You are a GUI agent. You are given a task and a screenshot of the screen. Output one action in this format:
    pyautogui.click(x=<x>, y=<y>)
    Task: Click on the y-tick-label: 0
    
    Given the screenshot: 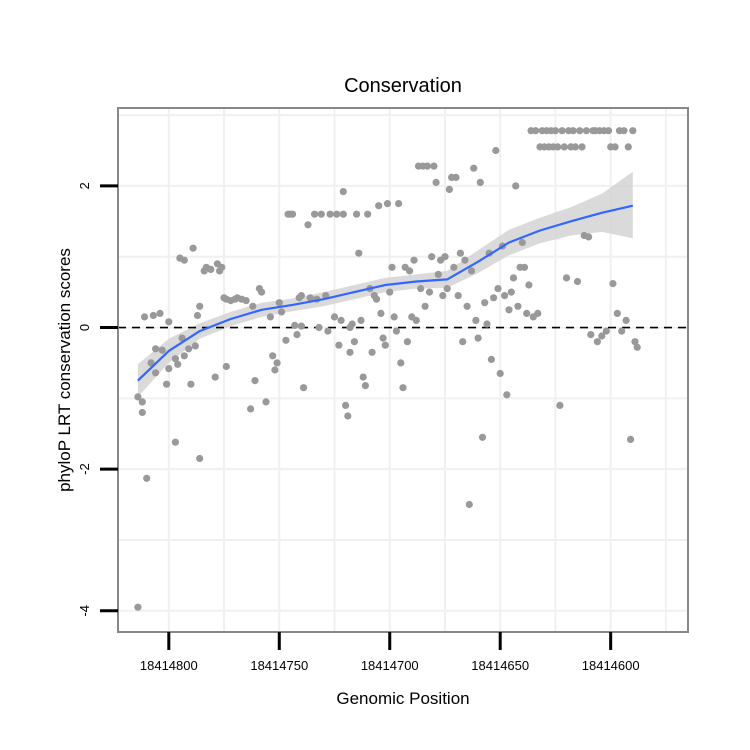 What is the action you would take?
    pyautogui.click(x=84, y=327)
    